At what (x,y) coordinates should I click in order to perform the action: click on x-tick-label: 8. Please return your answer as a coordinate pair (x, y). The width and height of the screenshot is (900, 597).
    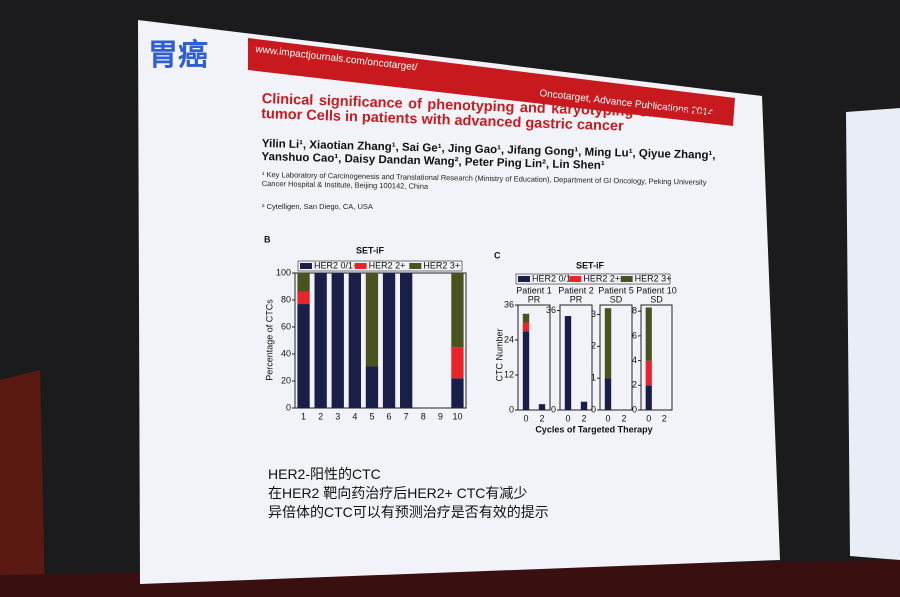
    Looking at the image, I should click on (423, 416).